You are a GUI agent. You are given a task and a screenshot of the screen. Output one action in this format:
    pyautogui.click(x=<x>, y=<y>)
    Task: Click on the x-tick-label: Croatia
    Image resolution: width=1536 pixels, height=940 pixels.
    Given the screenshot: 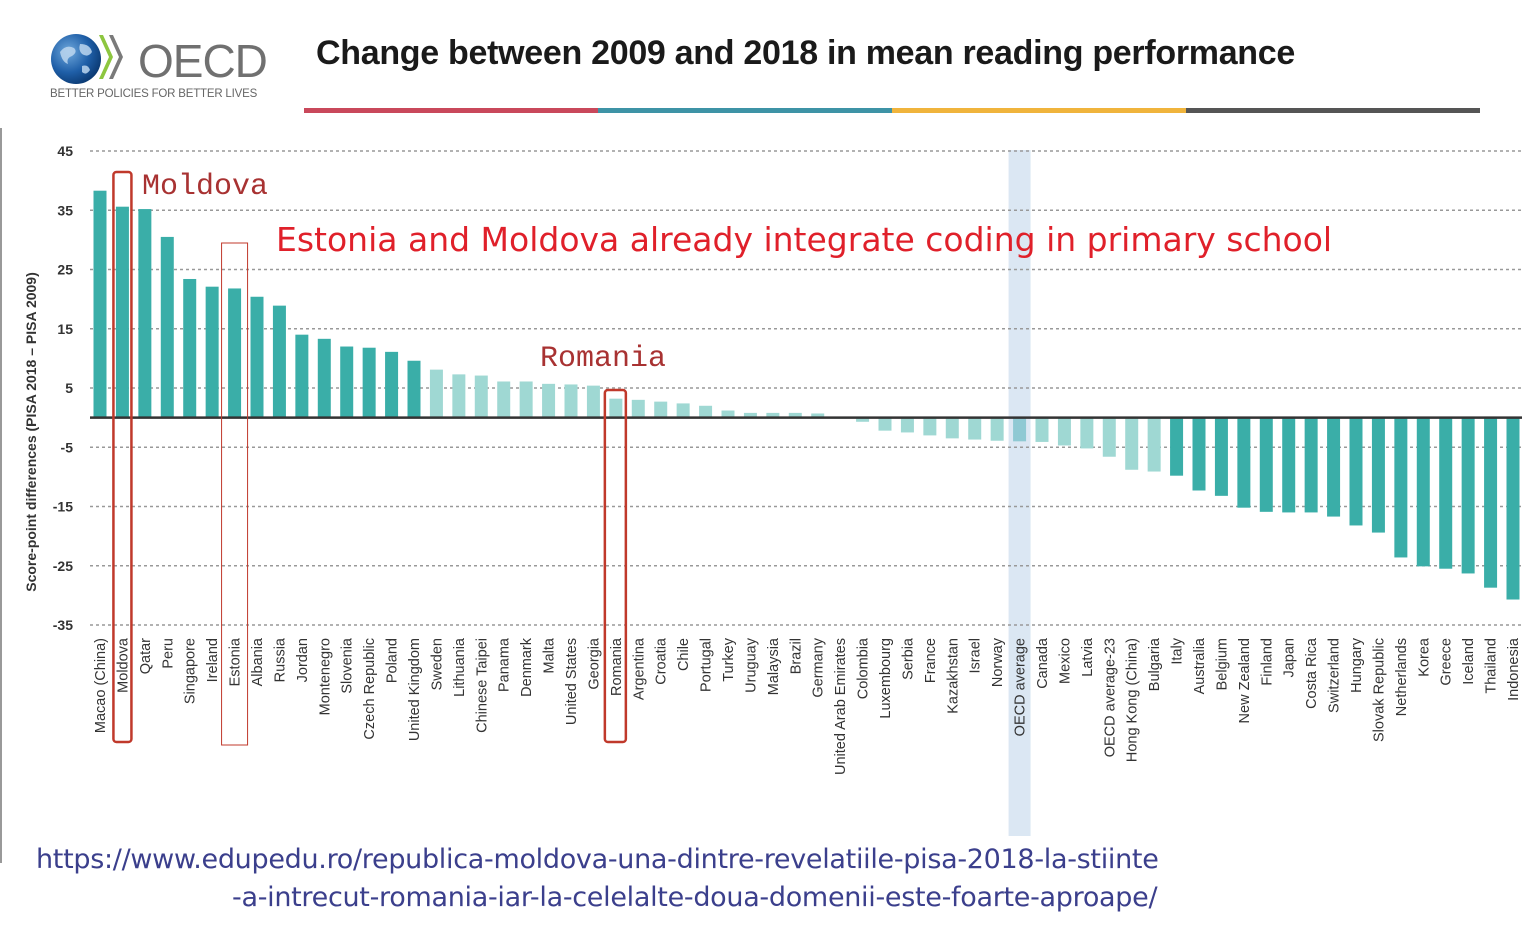 What is the action you would take?
    pyautogui.click(x=662, y=661)
    